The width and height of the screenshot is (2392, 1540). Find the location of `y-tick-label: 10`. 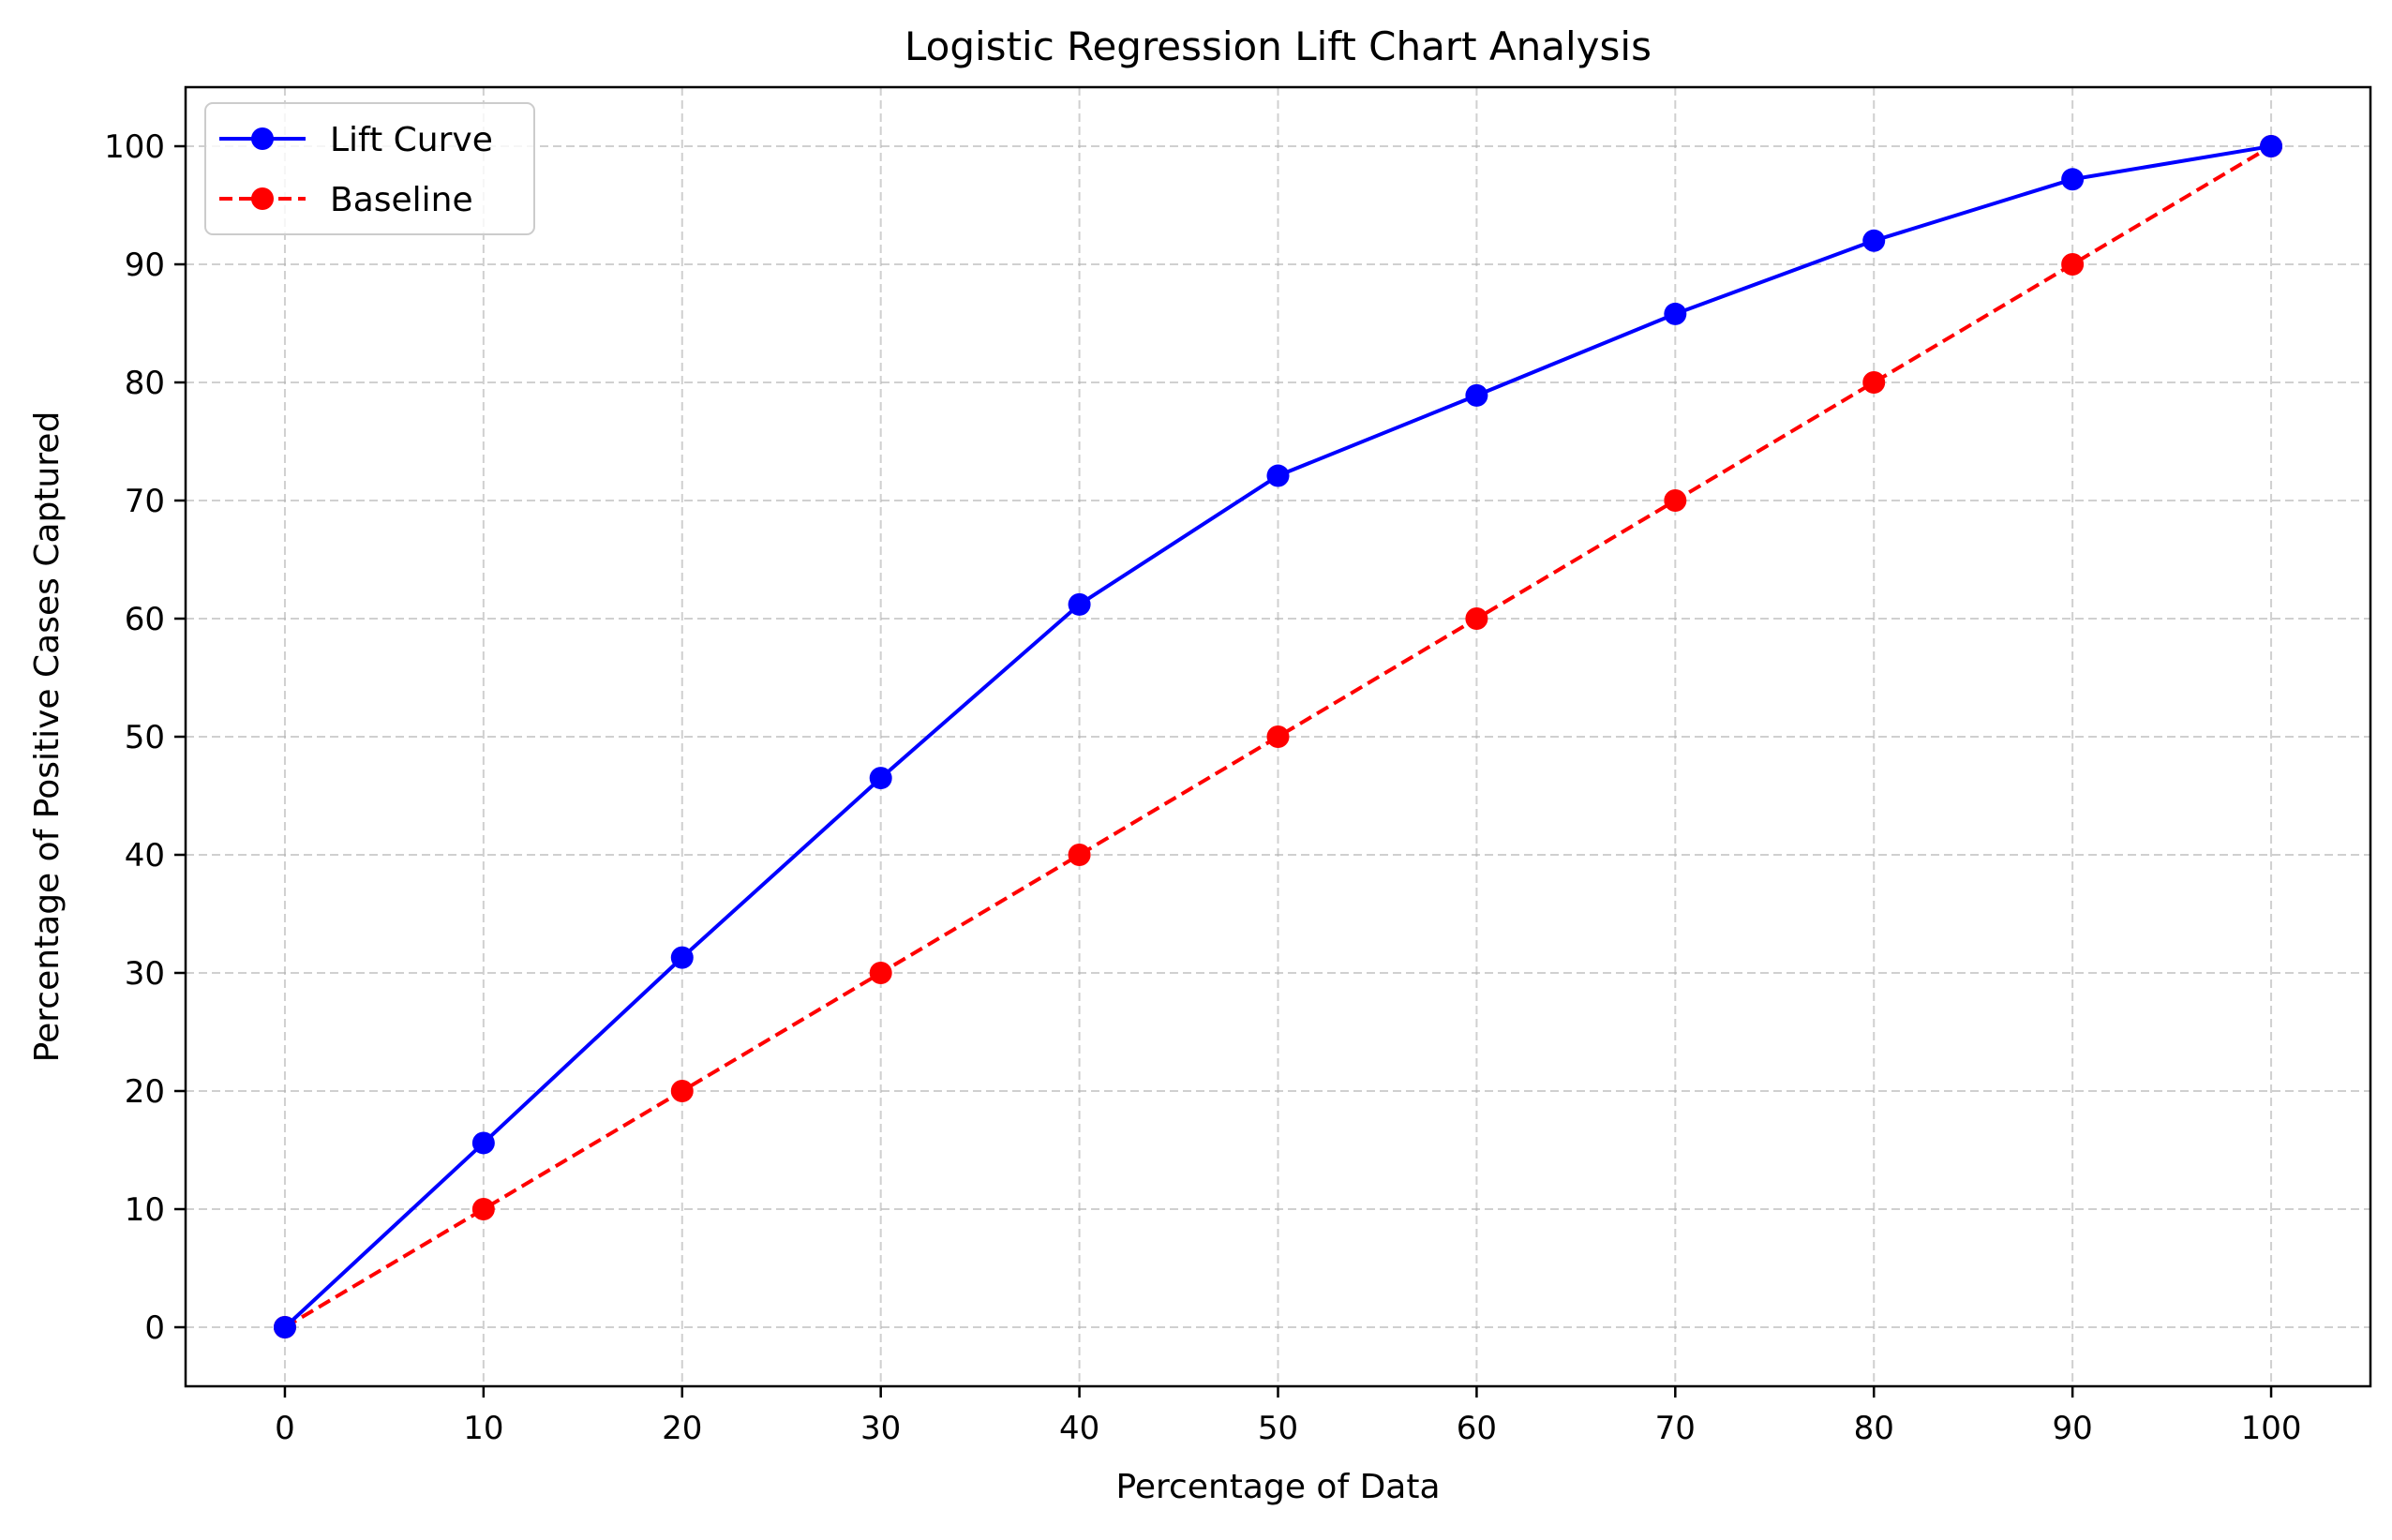

y-tick-label: 10 is located at coordinates (145, 1210).